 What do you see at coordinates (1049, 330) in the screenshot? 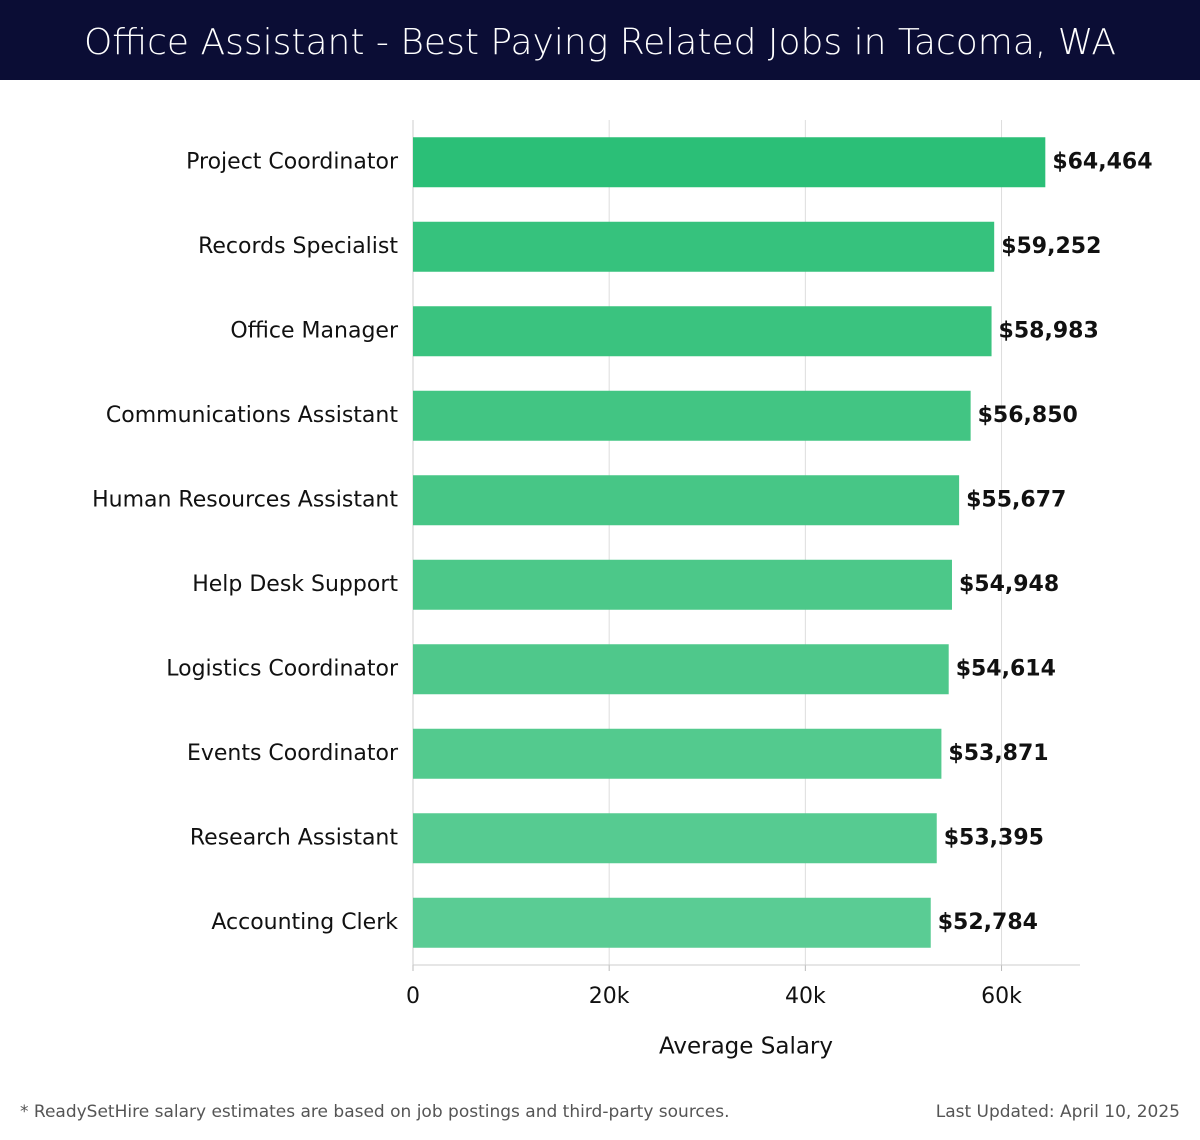
I see `value-label: $58,983` at bounding box center [1049, 330].